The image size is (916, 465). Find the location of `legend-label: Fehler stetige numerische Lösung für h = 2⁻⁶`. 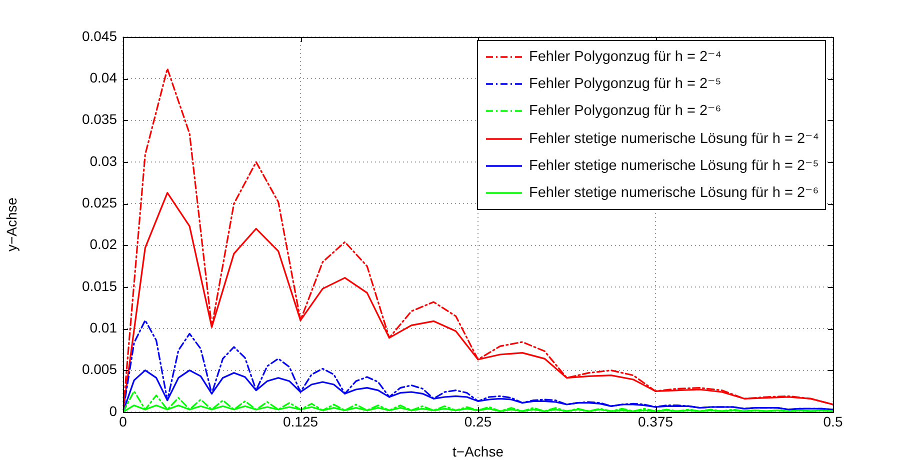

legend-label: Fehler stetige numerische Lösung für h = 2⁻⁶ is located at coordinates (674, 193).